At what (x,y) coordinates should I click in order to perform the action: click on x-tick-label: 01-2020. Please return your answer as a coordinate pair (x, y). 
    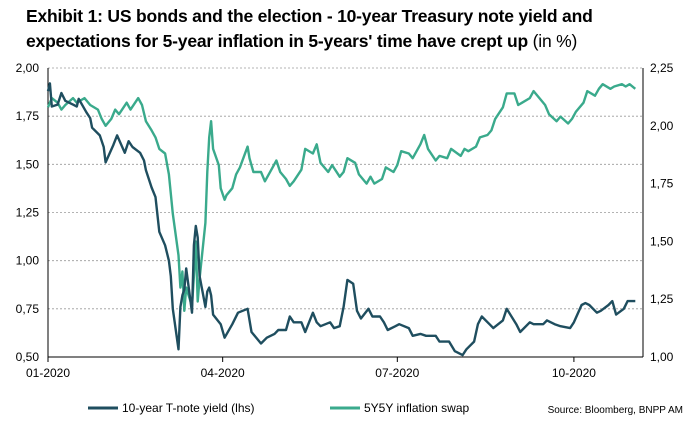
    Looking at the image, I should click on (48, 373).